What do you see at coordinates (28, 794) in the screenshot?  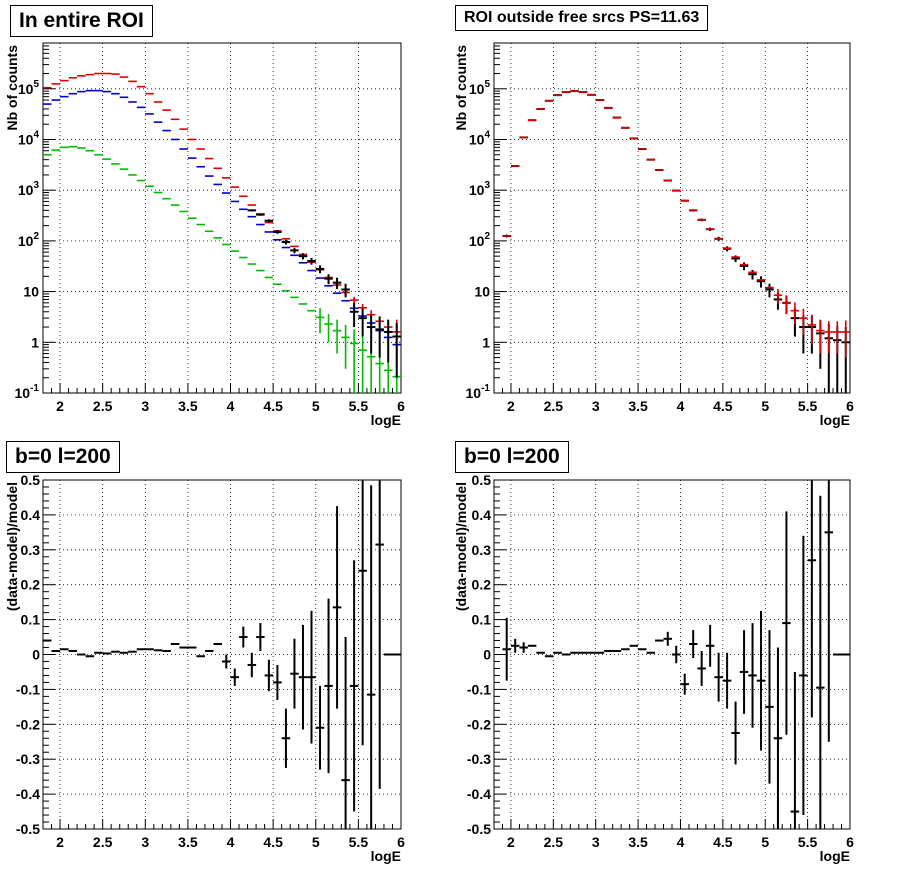 I see `y-tick-label: -0.4` at bounding box center [28, 794].